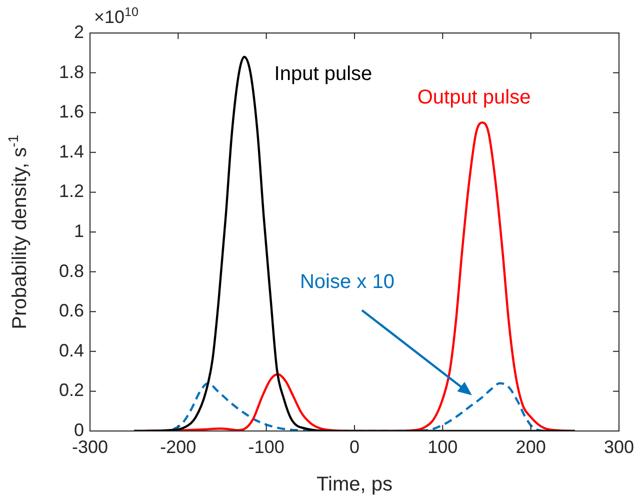 The height and width of the screenshot is (501, 640). Describe the element at coordinates (443, 446) in the screenshot. I see `x-tick-label: 100` at that location.